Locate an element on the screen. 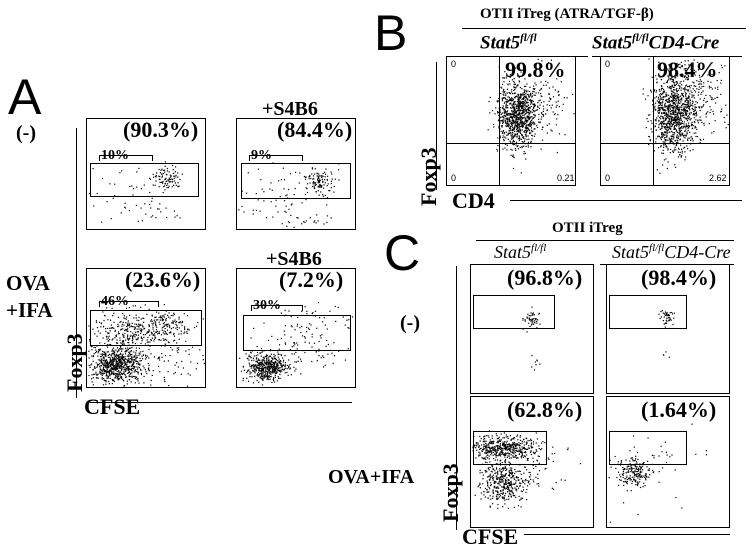 This screenshot has width=752, height=552. panel-a-plot-3-dots is located at coordinates (146, 343).